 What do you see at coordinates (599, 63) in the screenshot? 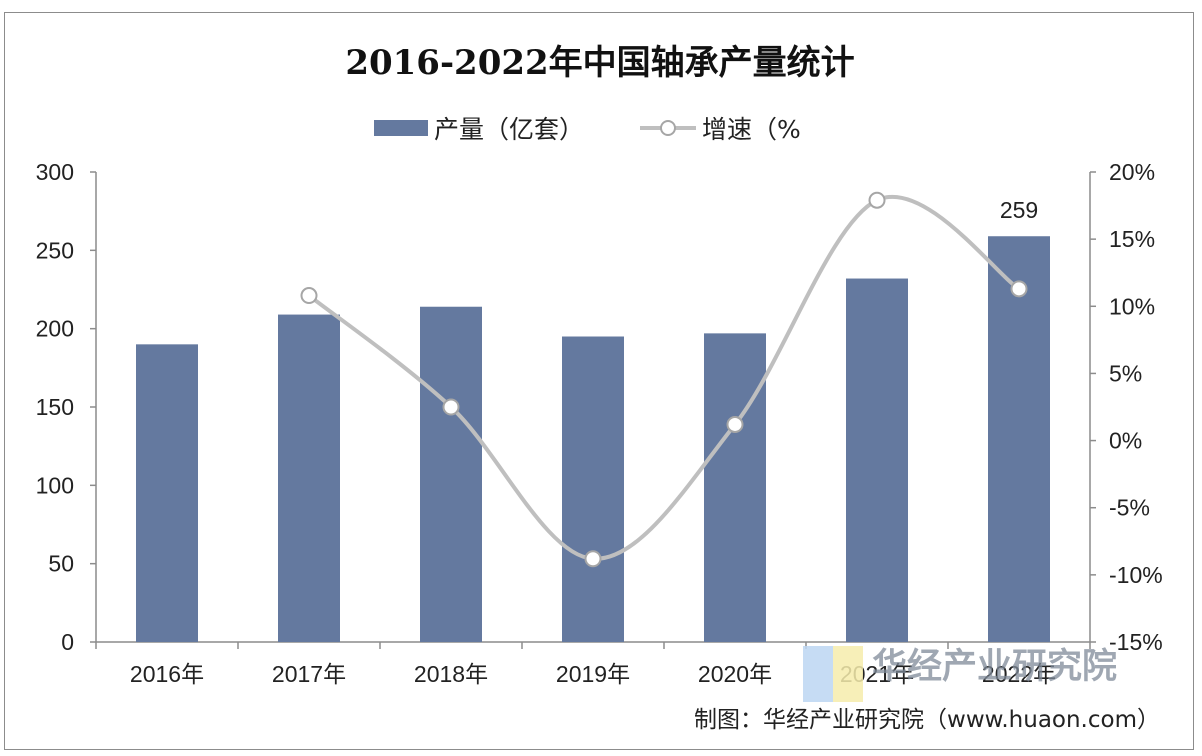
I see `chart-title: 2016-2022年中国轴承产量统计` at bounding box center [599, 63].